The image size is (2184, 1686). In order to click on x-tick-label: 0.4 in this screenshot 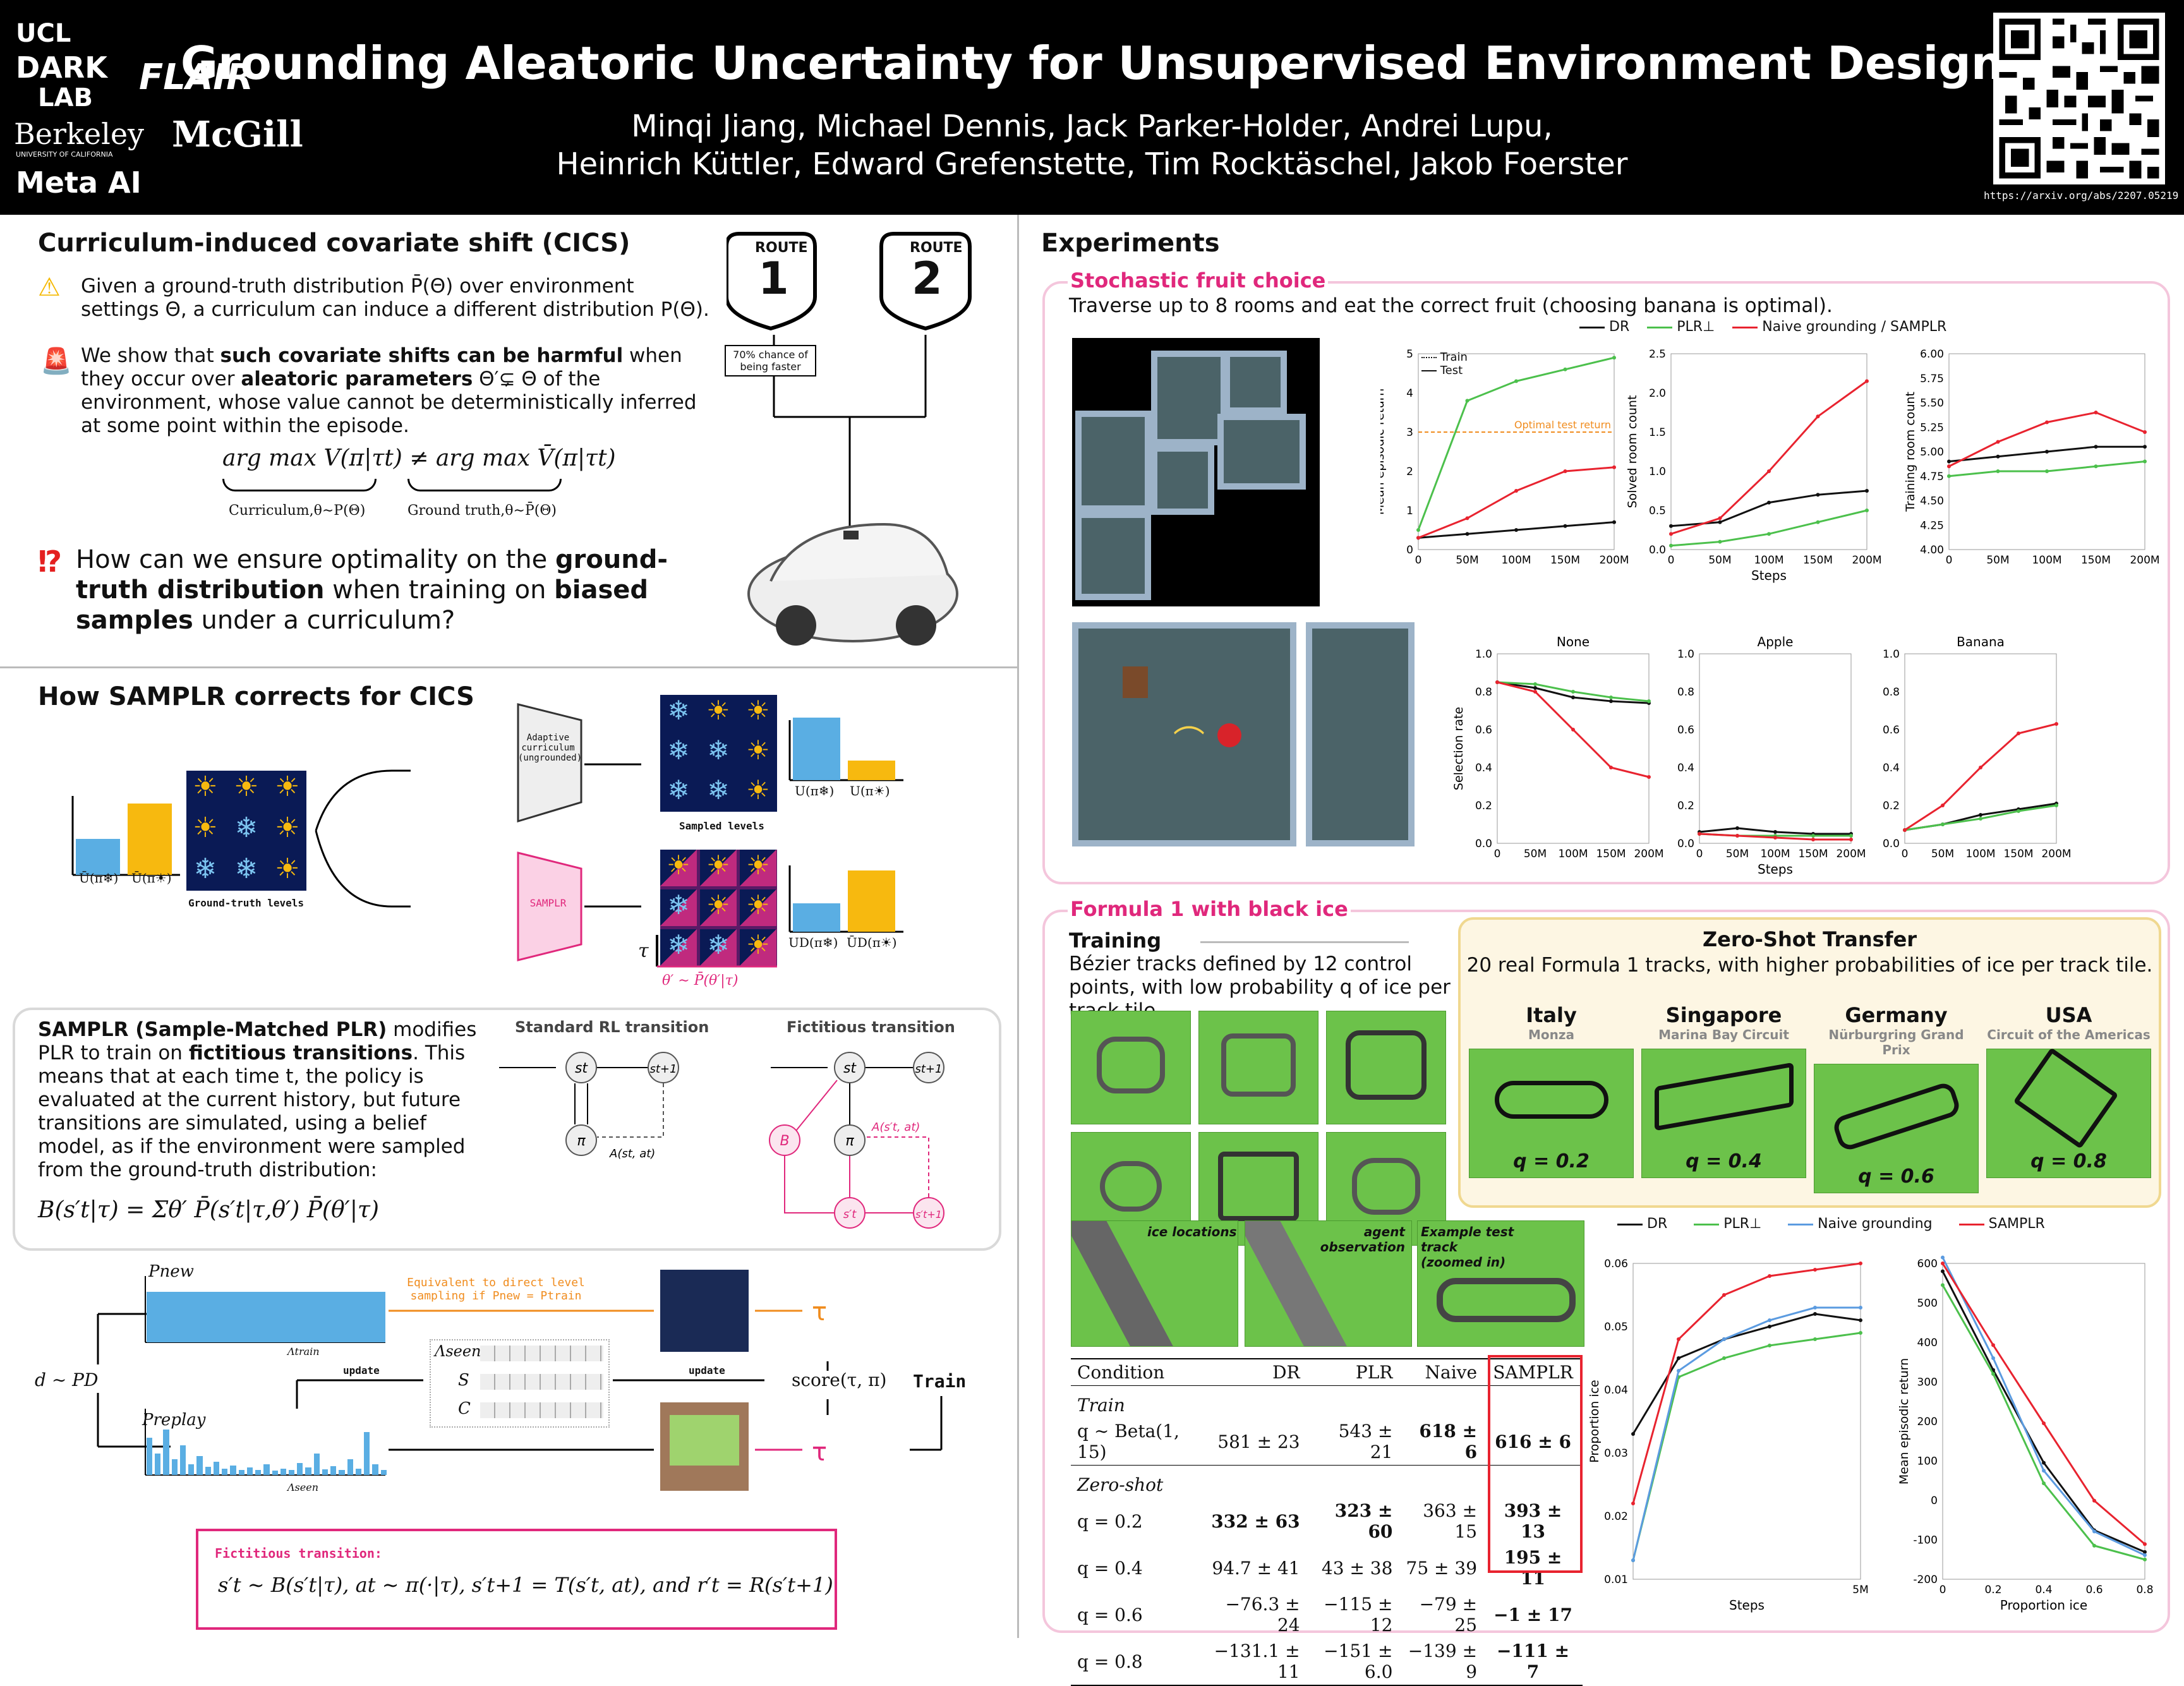, I will do `click(2043, 1590)`.